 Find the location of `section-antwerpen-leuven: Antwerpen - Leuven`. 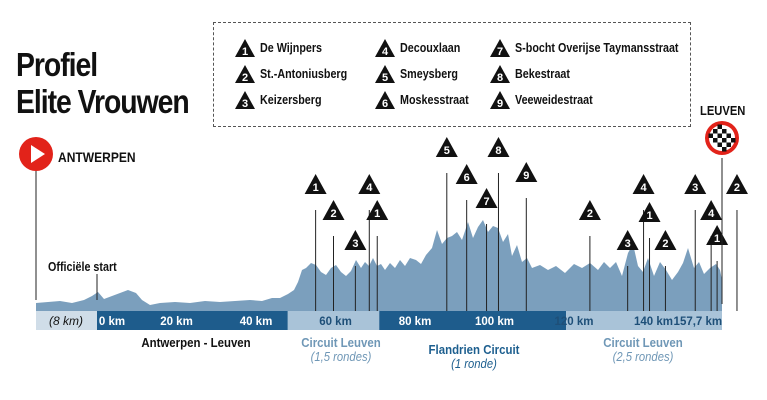

section-antwerpen-leuven: Antwerpen - Leuven is located at coordinates (196, 342).